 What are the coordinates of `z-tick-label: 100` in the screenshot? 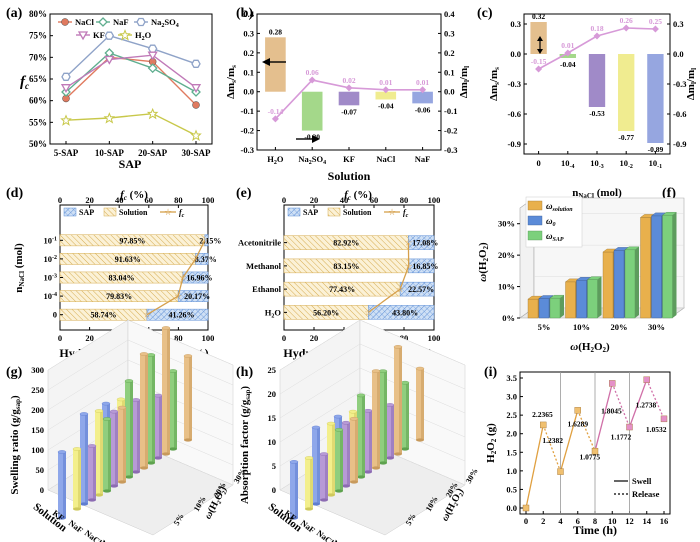 It's located at (37, 450).